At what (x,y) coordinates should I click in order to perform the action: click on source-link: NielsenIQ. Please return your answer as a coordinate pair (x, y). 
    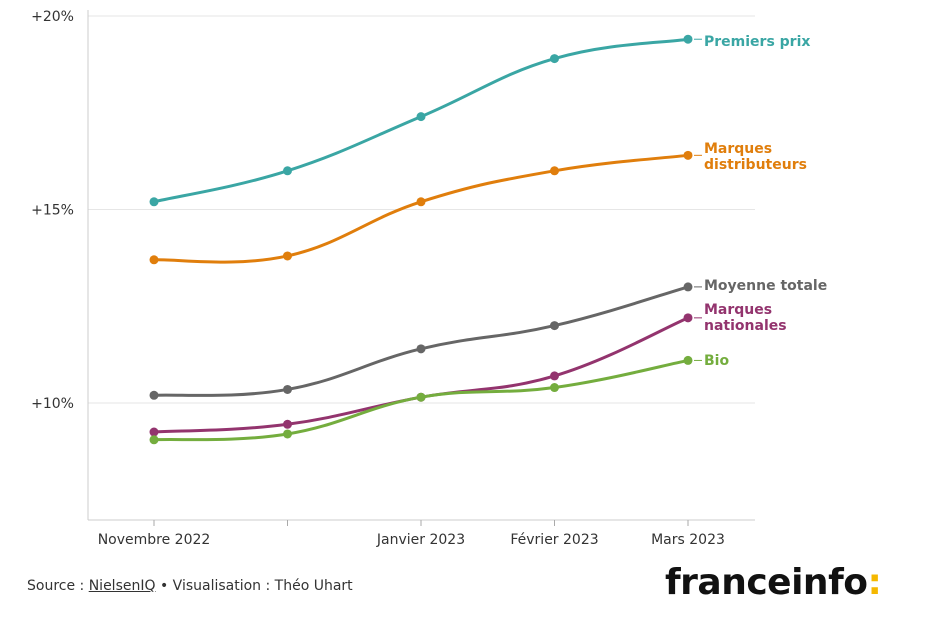
    Looking at the image, I should click on (122, 586).